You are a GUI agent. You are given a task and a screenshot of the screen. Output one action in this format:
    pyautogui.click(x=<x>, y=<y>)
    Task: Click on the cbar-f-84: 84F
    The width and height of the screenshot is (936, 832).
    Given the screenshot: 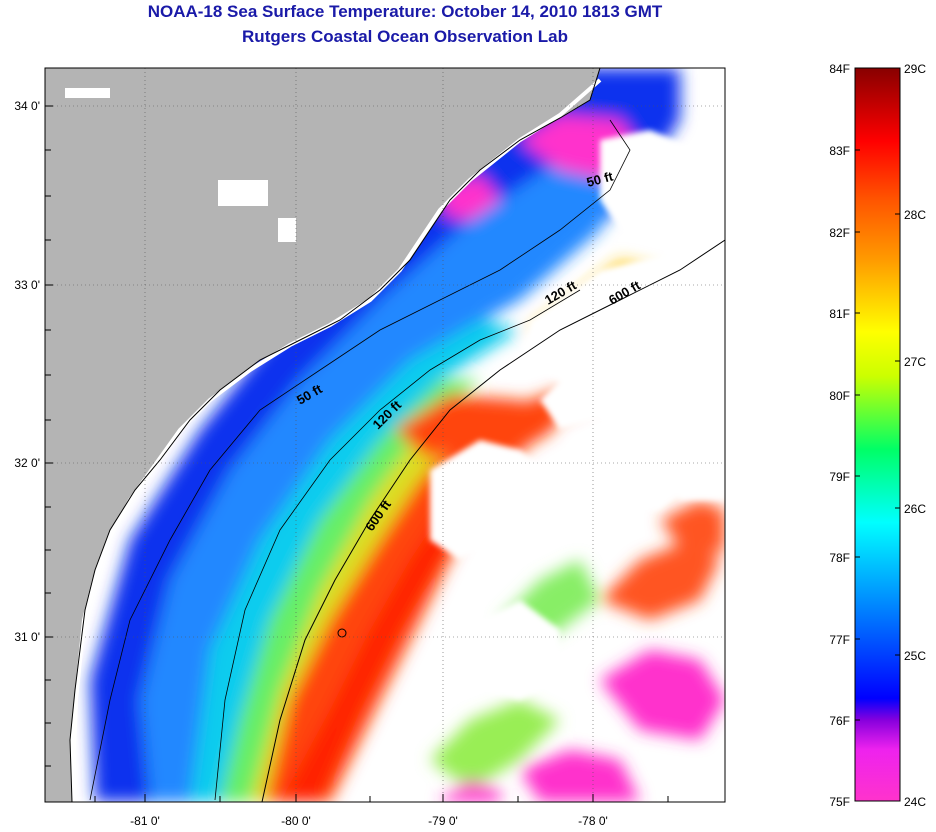 What is the action you would take?
    pyautogui.click(x=839, y=69)
    